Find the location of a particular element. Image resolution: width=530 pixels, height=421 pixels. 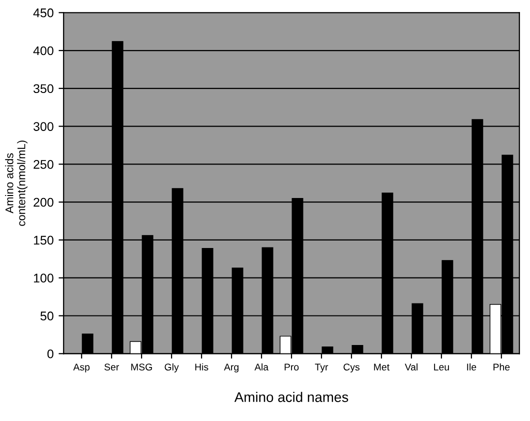

y-tick-label: 200 is located at coordinates (44, 202).